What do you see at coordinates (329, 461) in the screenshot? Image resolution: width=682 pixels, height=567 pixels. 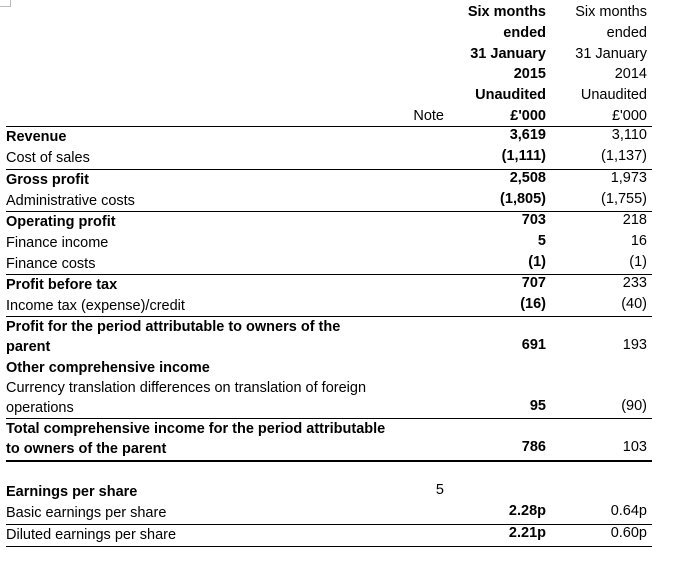 I see `divider-thick` at bounding box center [329, 461].